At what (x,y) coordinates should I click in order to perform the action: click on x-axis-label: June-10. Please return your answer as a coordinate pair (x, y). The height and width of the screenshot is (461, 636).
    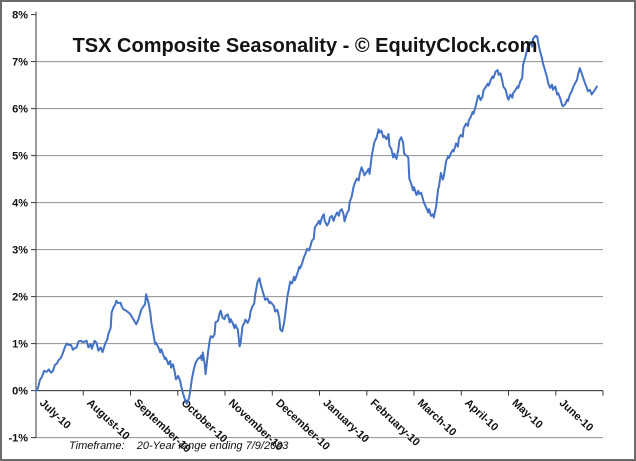
    Looking at the image, I should click on (576, 415).